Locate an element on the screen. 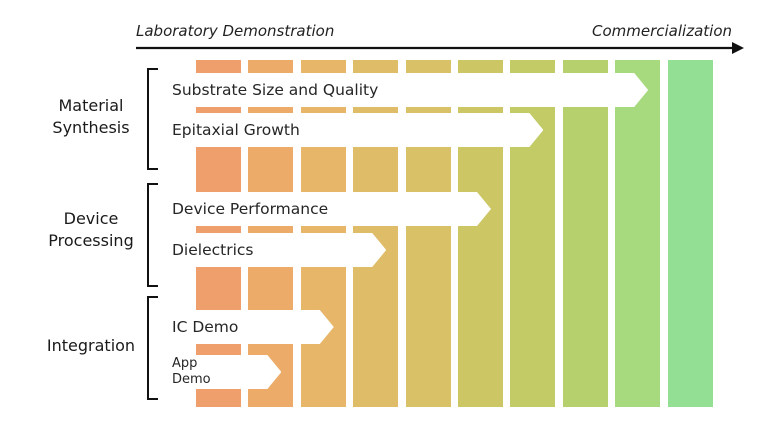  band-label: Epitaxial Growth is located at coordinates (236, 130).